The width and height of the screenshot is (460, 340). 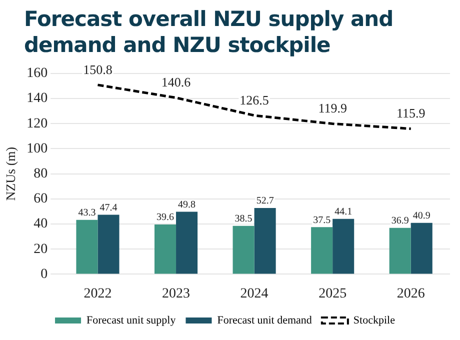 What do you see at coordinates (41, 224) in the screenshot?
I see `y-tick-label: 40` at bounding box center [41, 224].